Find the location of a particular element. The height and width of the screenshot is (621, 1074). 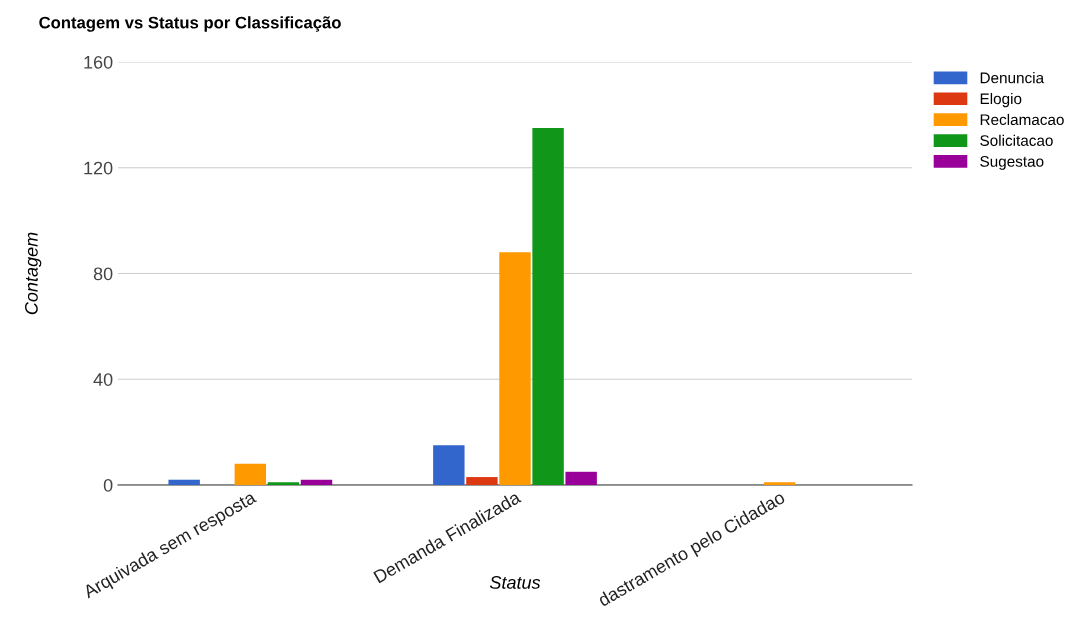

y-tick-label: 40 is located at coordinates (103, 379).